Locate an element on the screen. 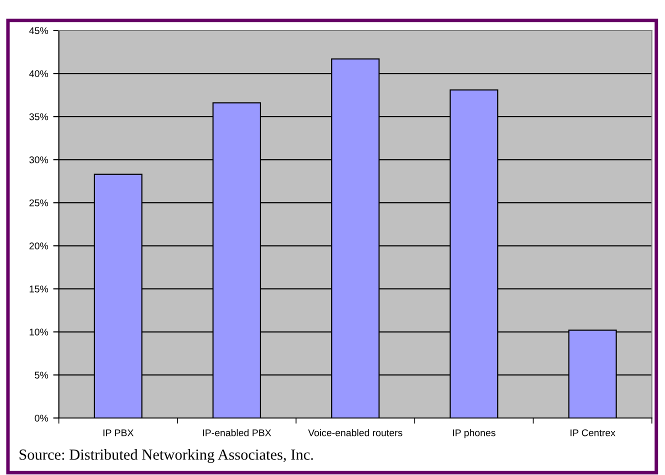 The height and width of the screenshot is (475, 665). source-note: Source: Distributed Networking Associates, Inc. is located at coordinates (166, 456).